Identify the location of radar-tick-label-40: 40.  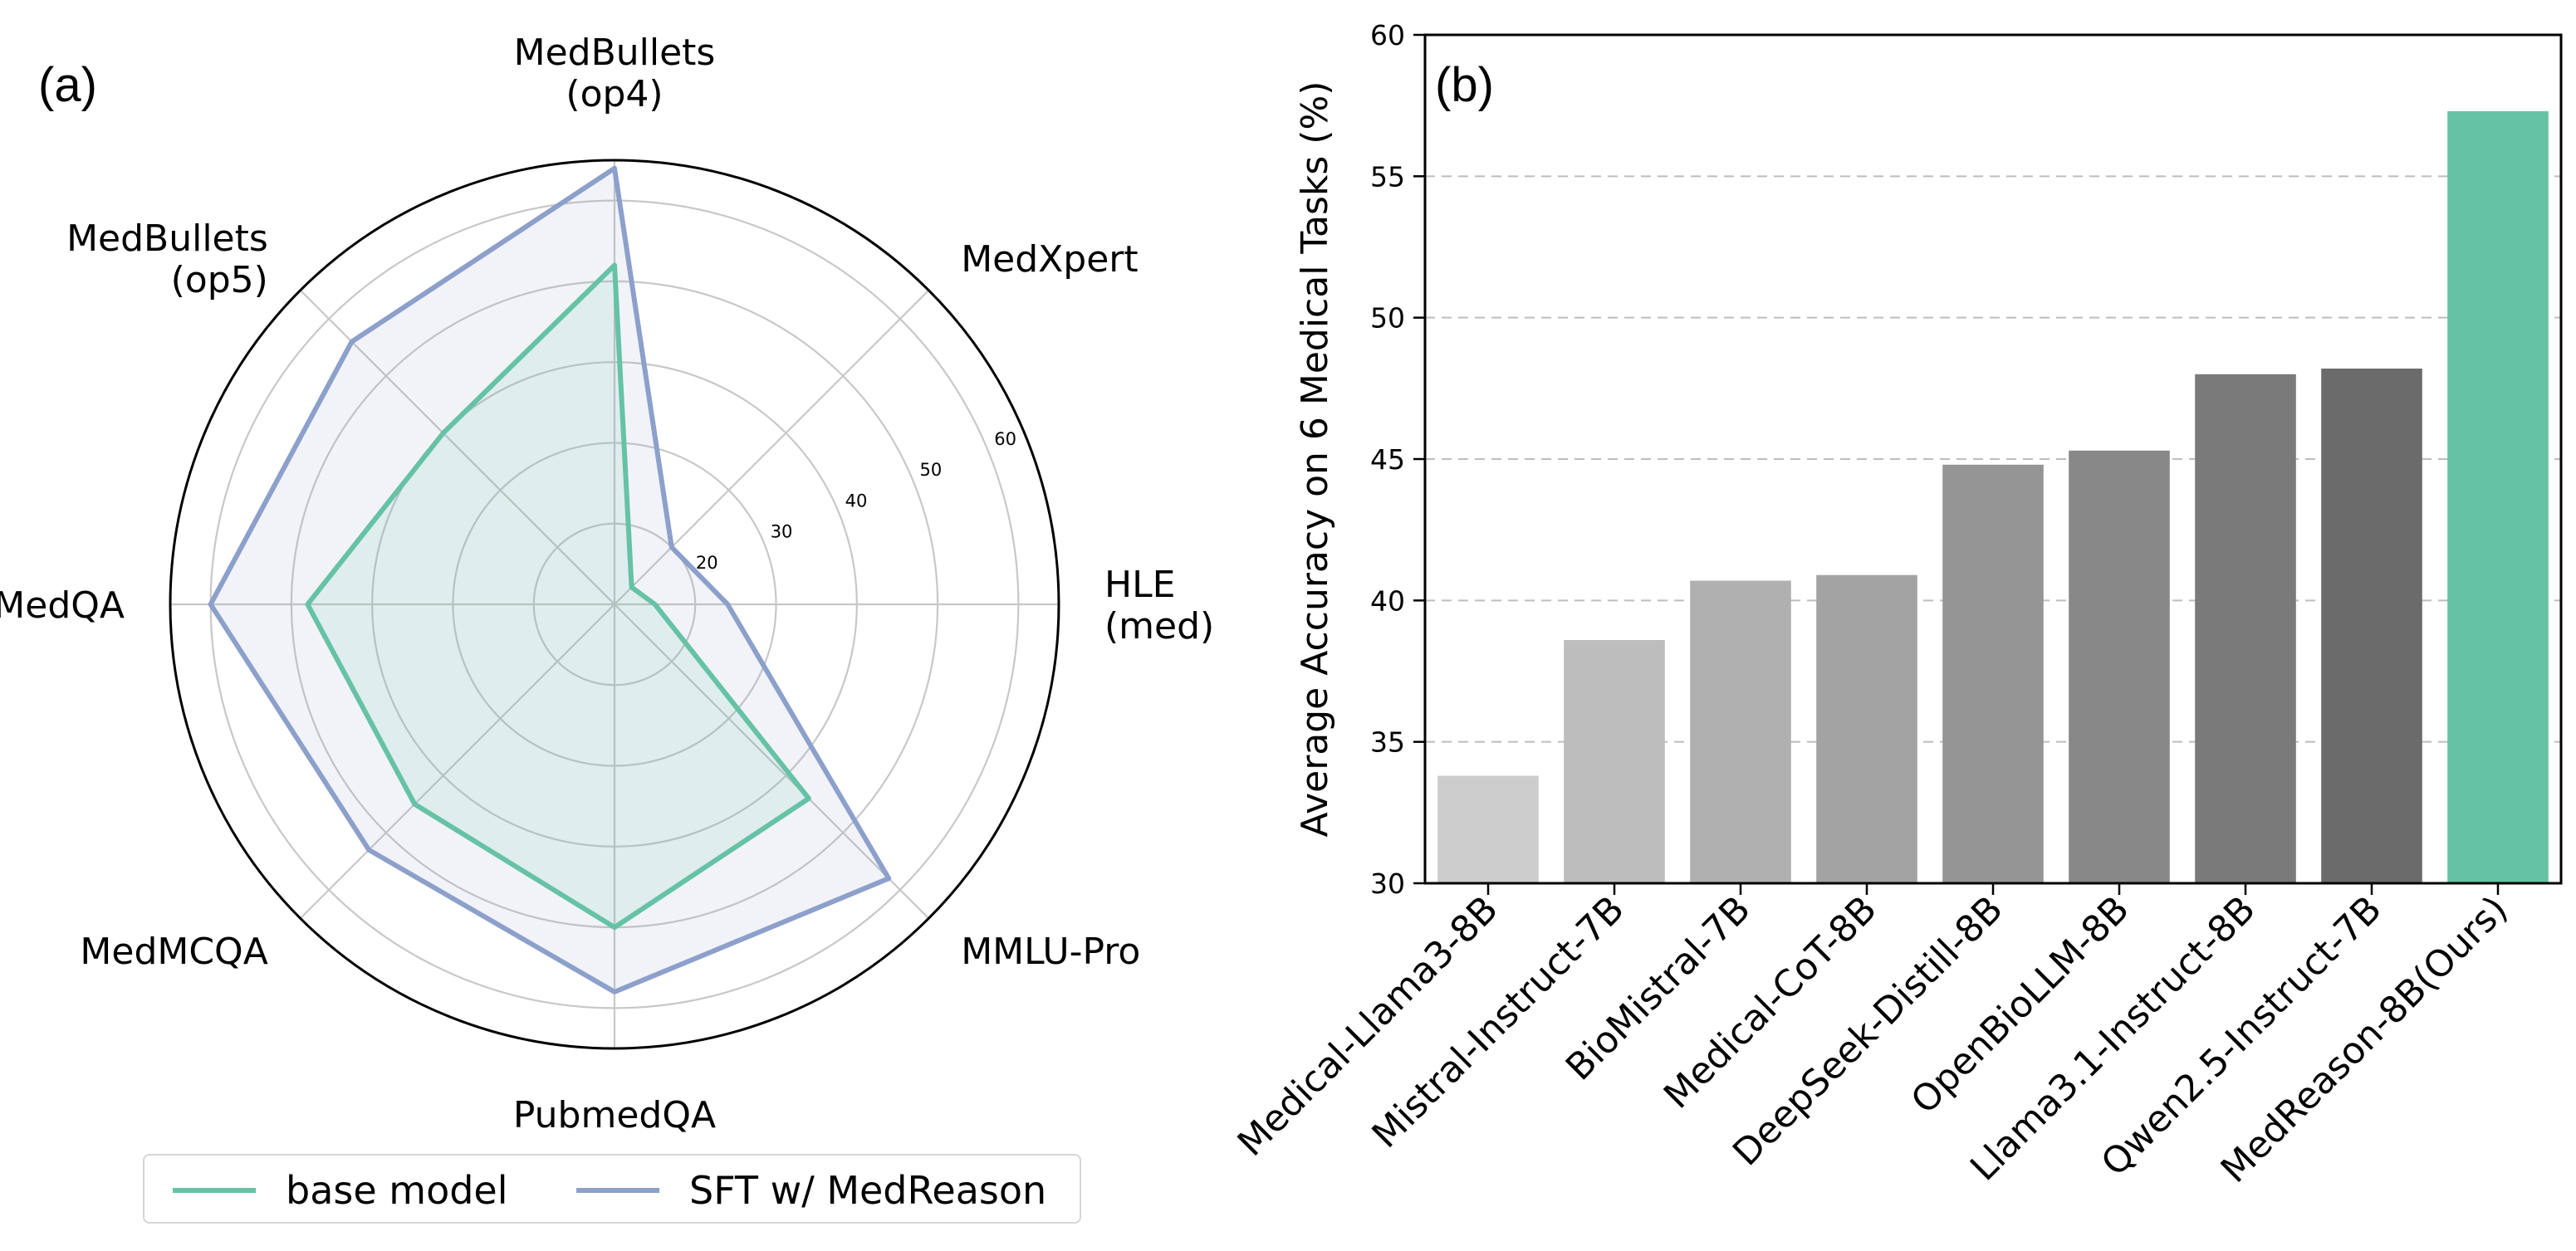
(856, 501).